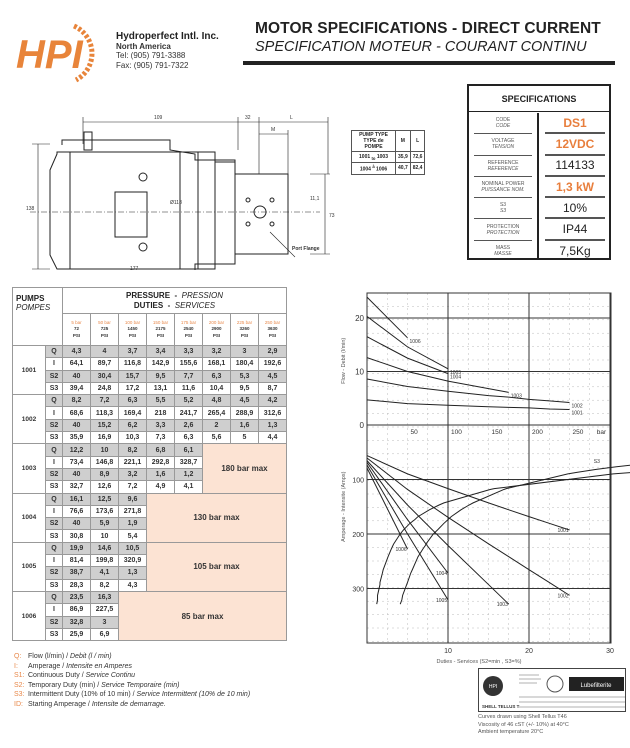 This screenshot has height=748, width=630. What do you see at coordinates (373, 135) in the screenshot?
I see `pump-type-header: PUMP TYPE` at bounding box center [373, 135].